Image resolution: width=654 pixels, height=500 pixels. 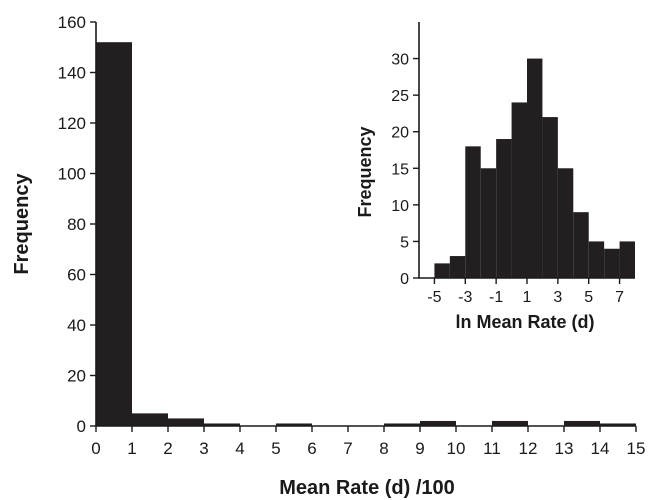 I want to click on inset-x-tick-label: -3, so click(x=465, y=297).